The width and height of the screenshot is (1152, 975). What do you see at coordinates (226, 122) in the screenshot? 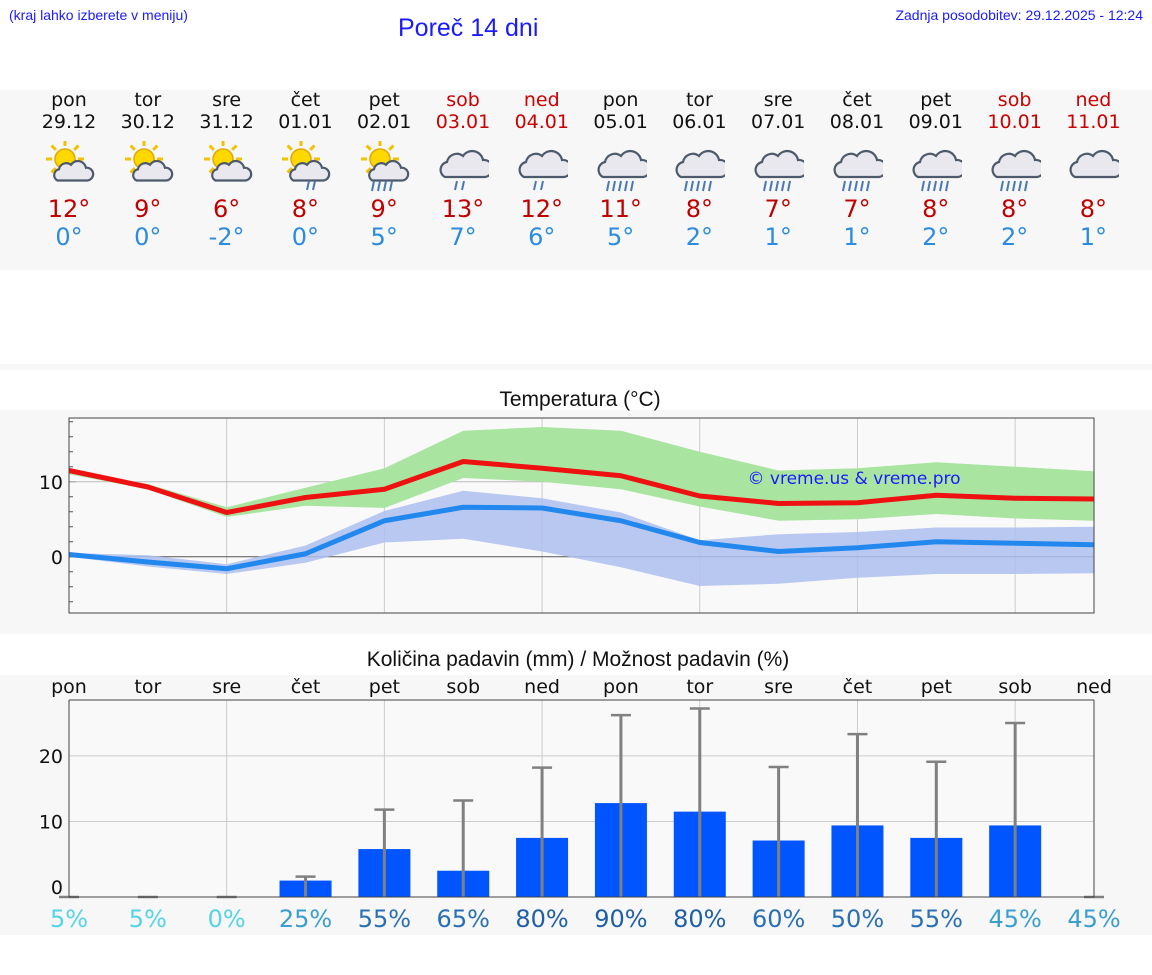
I see `day-date: 31.12` at bounding box center [226, 122].